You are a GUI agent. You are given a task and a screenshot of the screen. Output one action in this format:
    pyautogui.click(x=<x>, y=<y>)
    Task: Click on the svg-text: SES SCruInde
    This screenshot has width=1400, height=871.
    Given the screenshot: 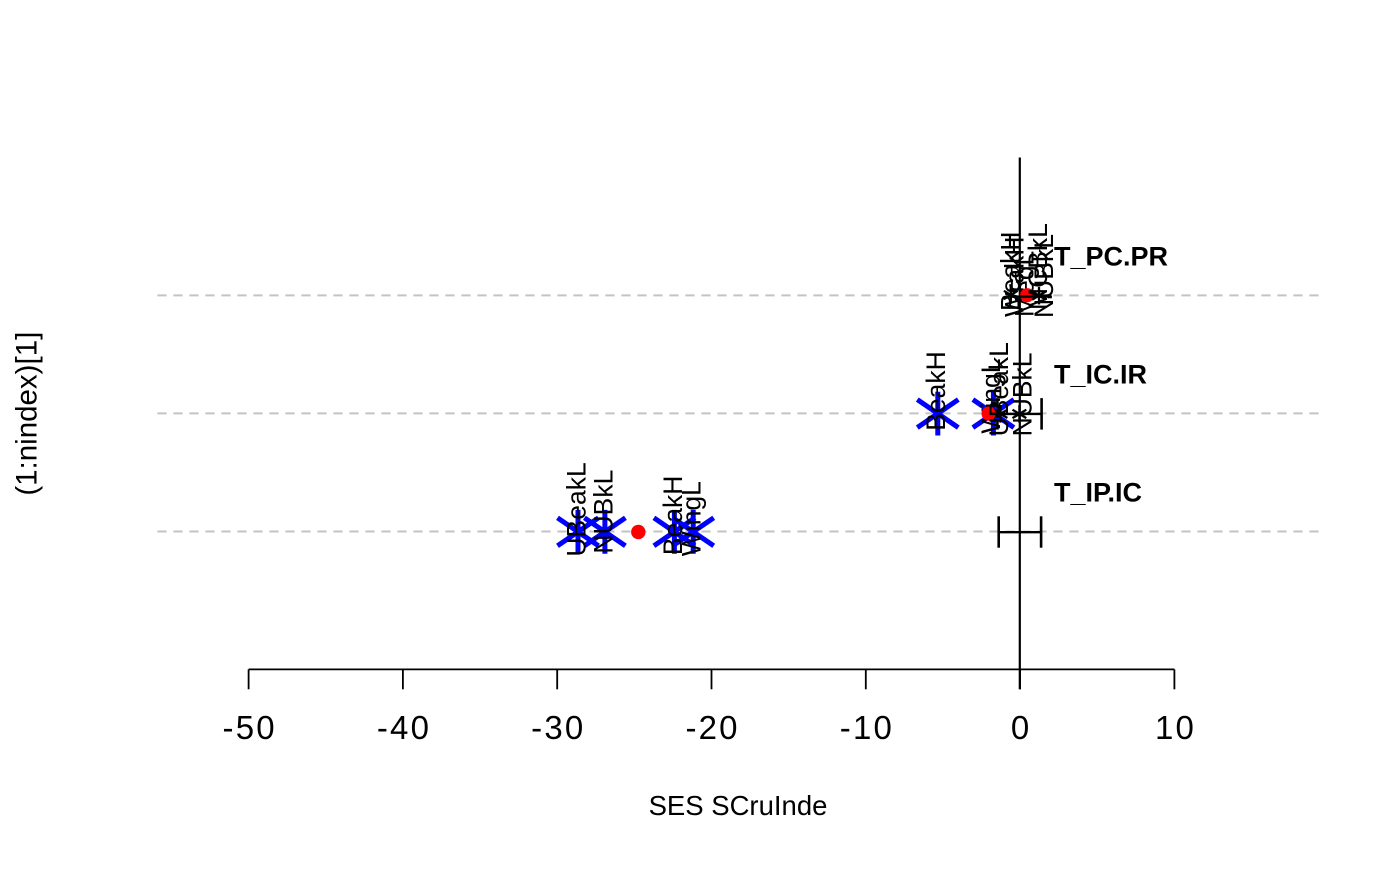 What is the action you would take?
    pyautogui.click(x=738, y=805)
    